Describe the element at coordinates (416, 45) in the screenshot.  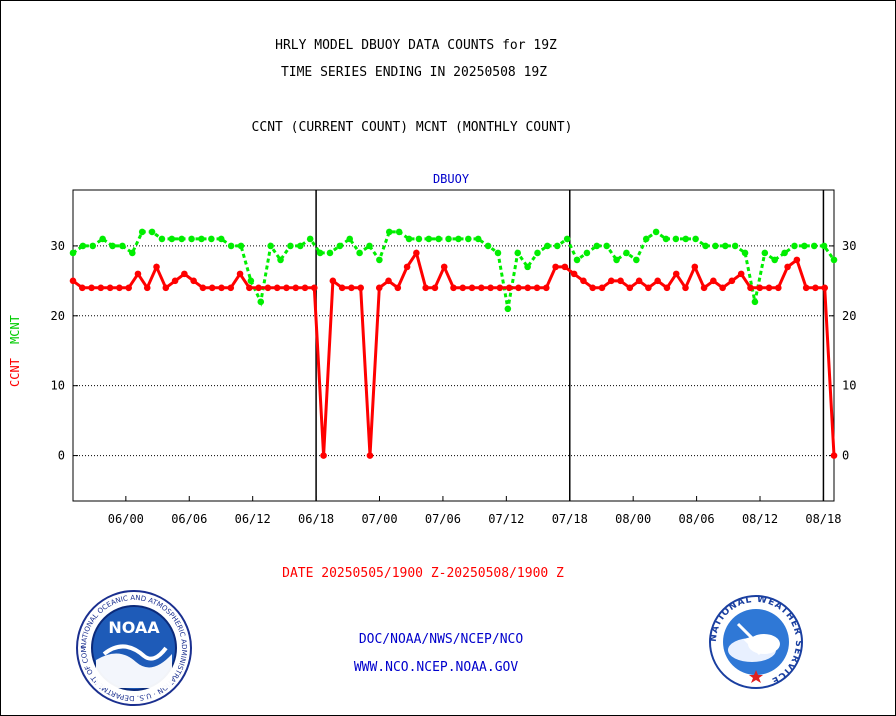
I see `chart-title-line1: HRLY MODEL DBUOY DATA COUNTS for 19Z` at that location.